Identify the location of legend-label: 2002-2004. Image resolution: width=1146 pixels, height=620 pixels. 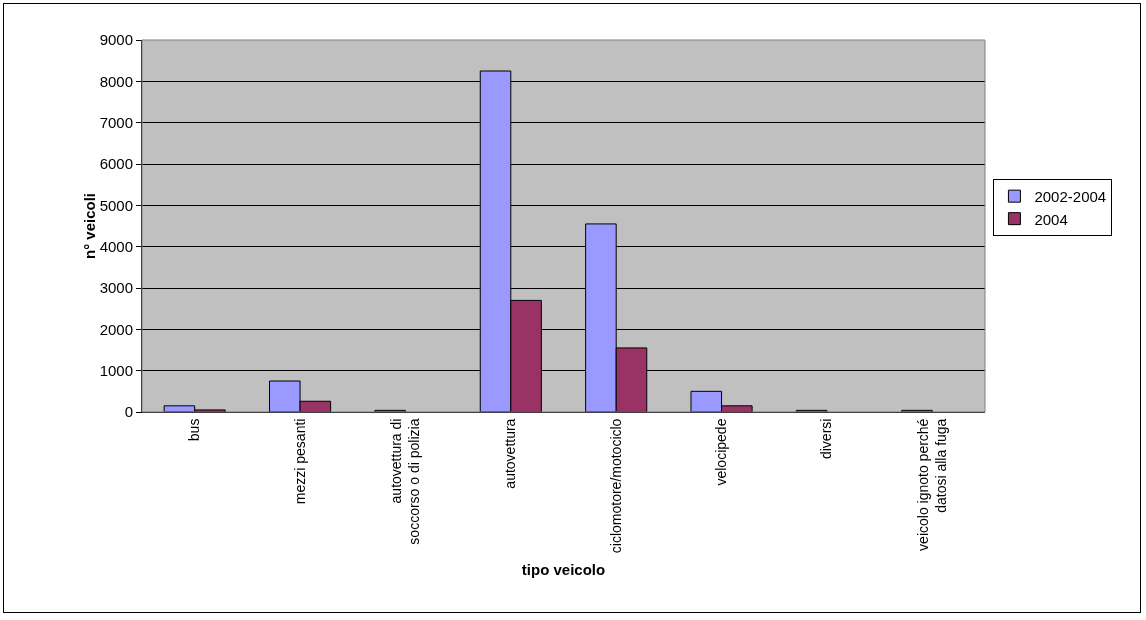
(1070, 196).